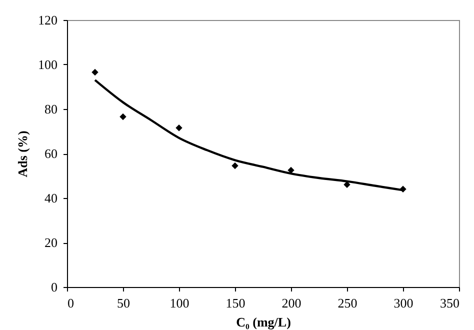 The image size is (474, 330). Describe the element at coordinates (51, 109) in the screenshot. I see `y-tick-label: 80` at that location.